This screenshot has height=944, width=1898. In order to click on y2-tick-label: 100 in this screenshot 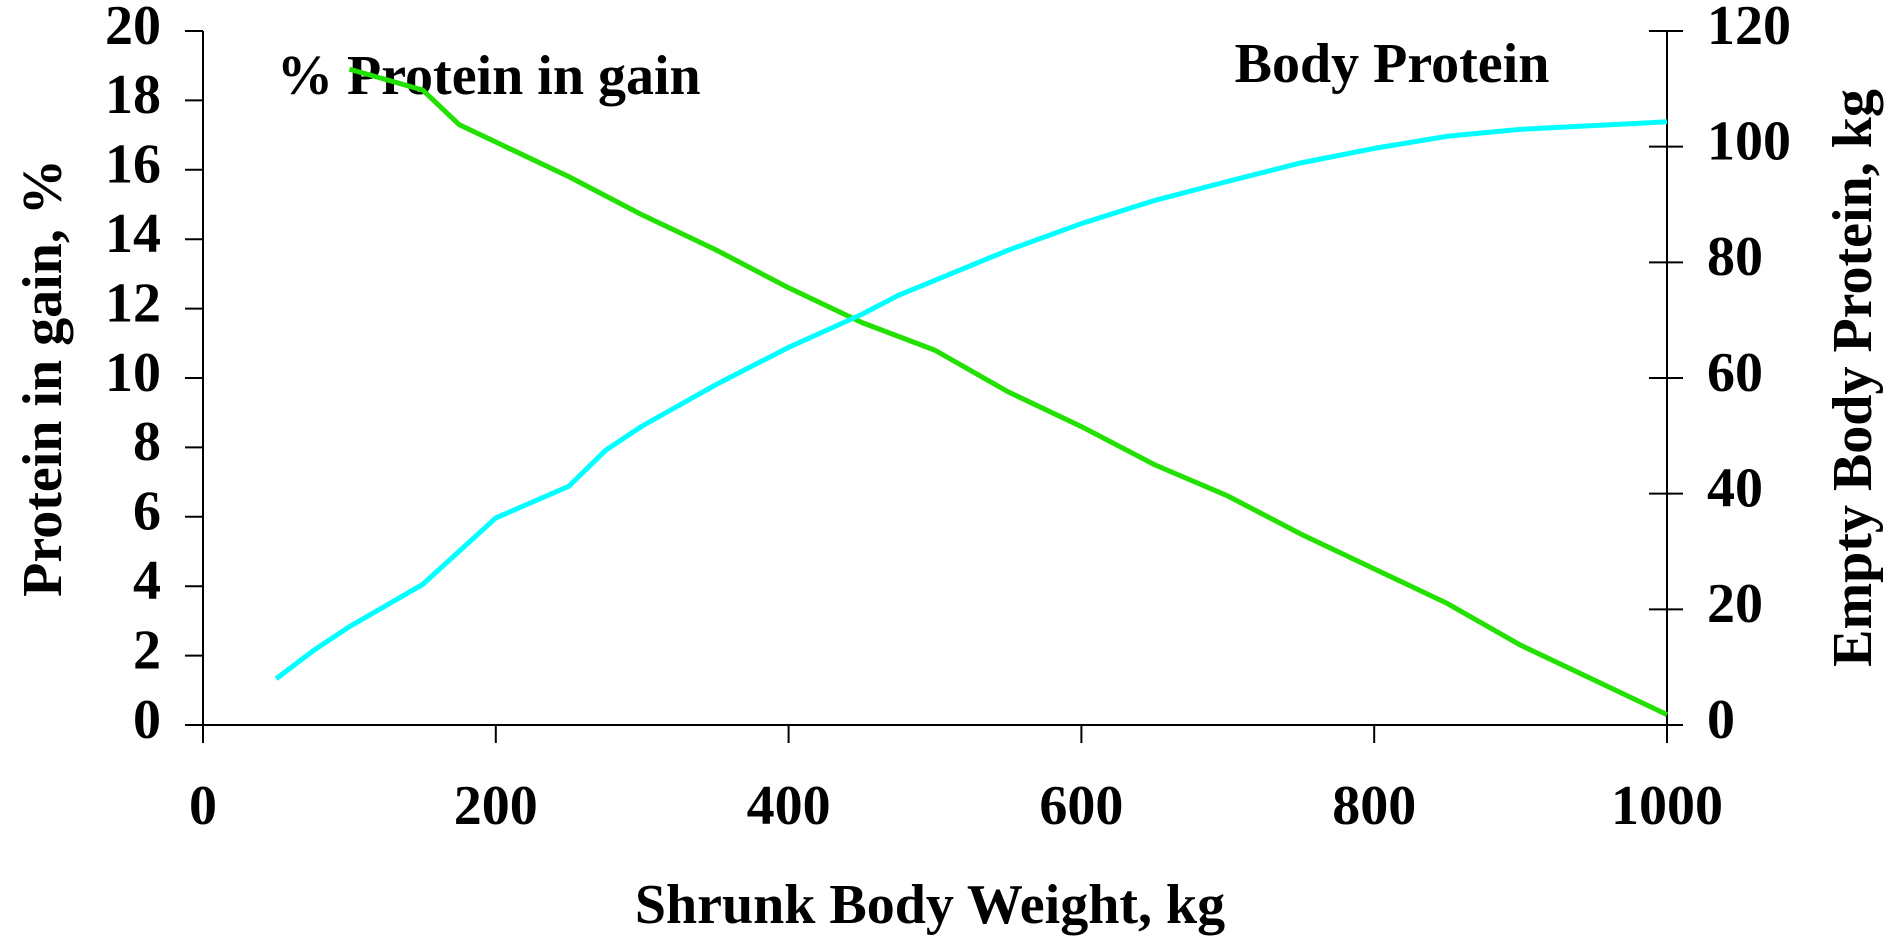, I will do `click(1749, 142)`.